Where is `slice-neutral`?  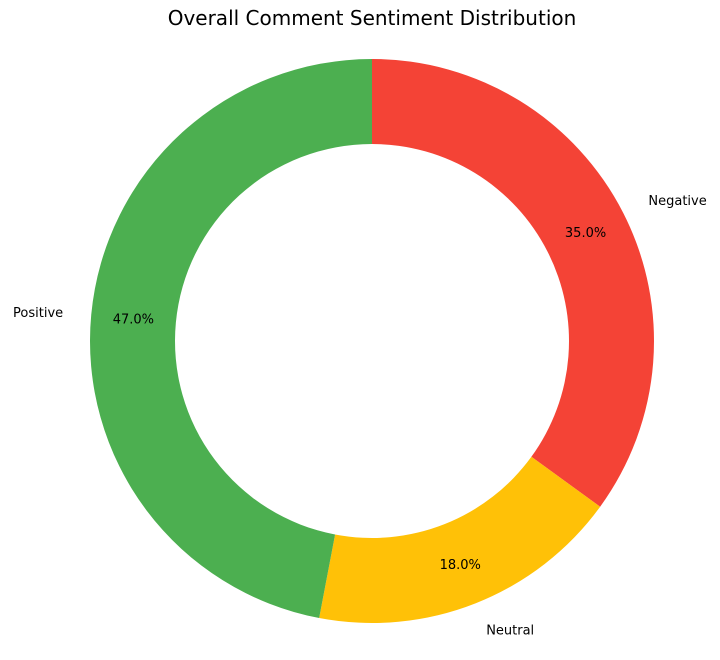
slice-neutral is located at coordinates (460, 539).